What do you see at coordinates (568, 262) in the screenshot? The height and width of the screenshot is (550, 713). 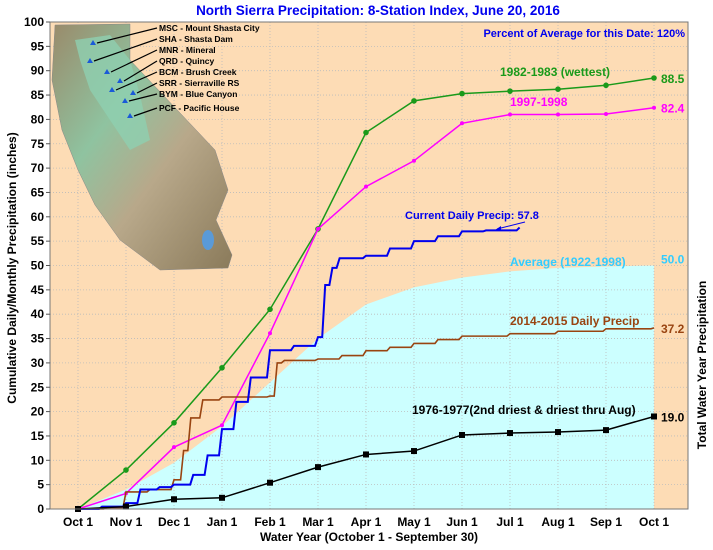 I see `series-label: Average (1922-1998)` at bounding box center [568, 262].